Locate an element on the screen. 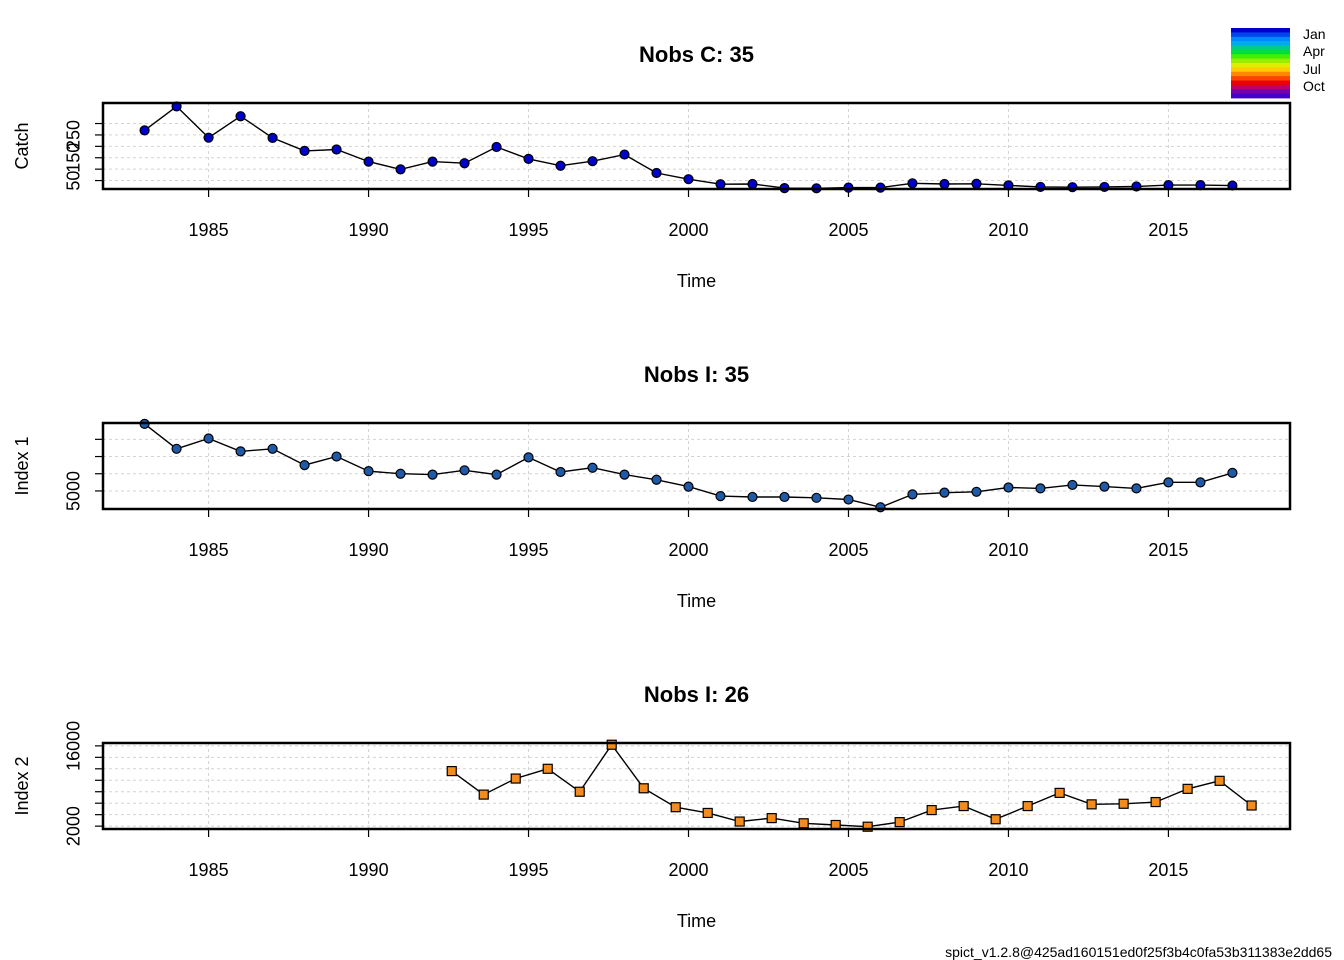 The image size is (1344, 960). y-axis-label: Index 1 is located at coordinates (22, 465).